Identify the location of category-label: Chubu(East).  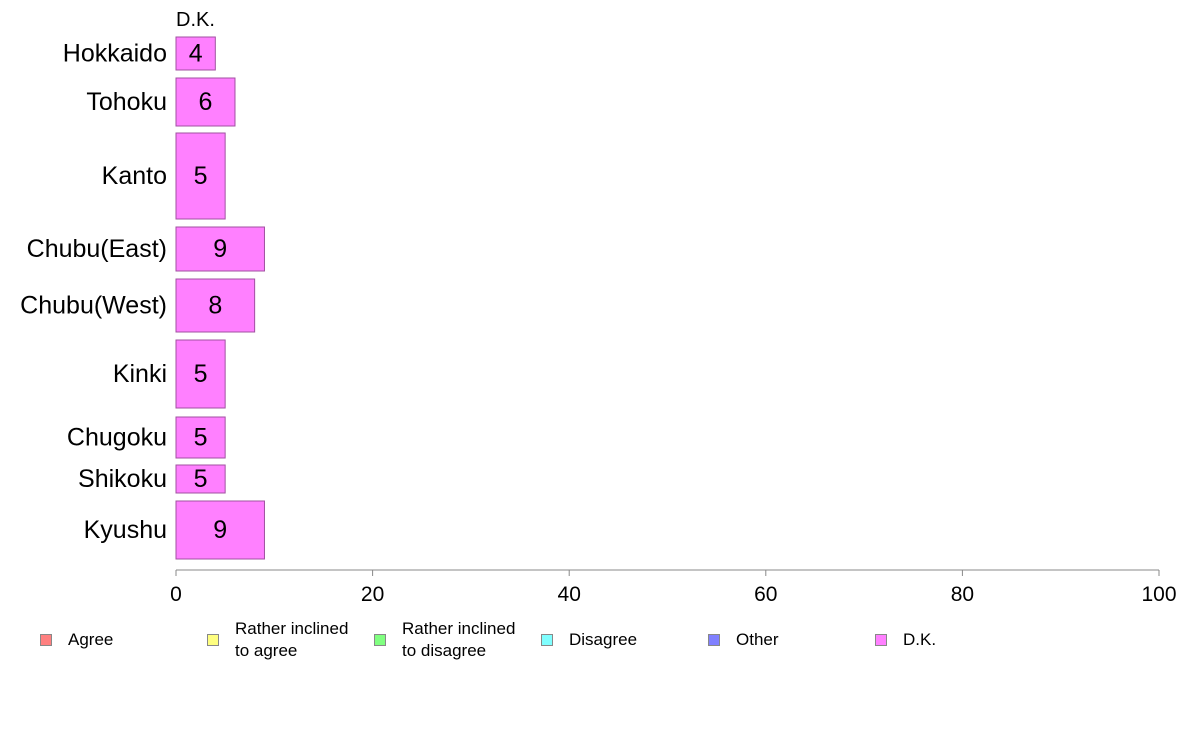
(97, 249).